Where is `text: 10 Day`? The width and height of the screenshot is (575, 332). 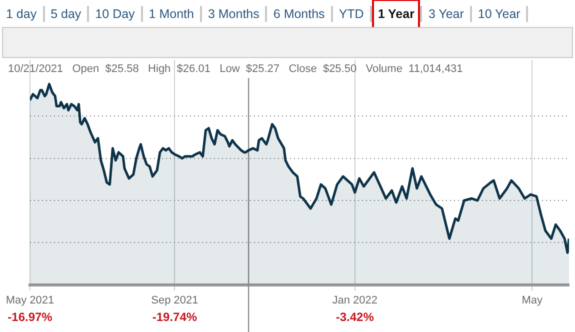
text: 10 Day is located at coordinates (116, 14).